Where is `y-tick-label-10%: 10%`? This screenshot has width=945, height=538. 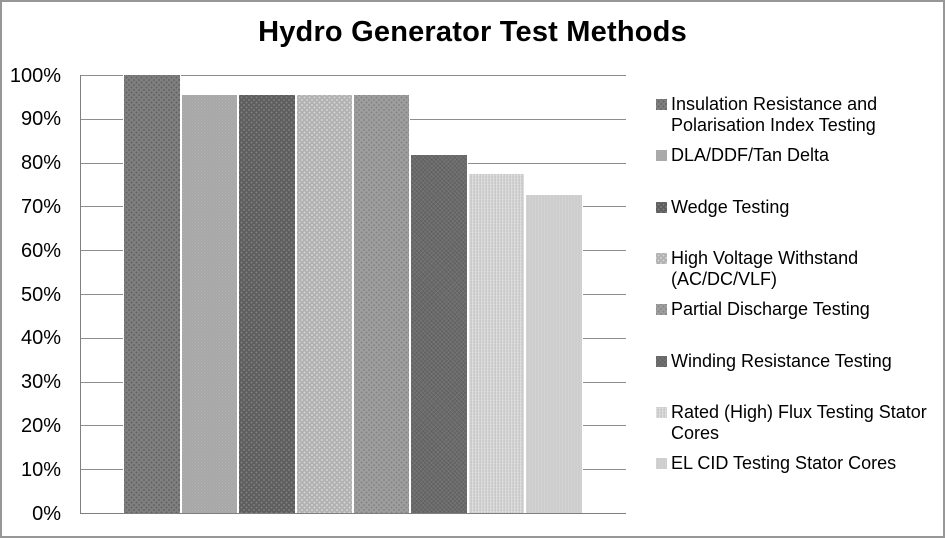 y-tick-label-10%: 10% is located at coordinates (40, 469).